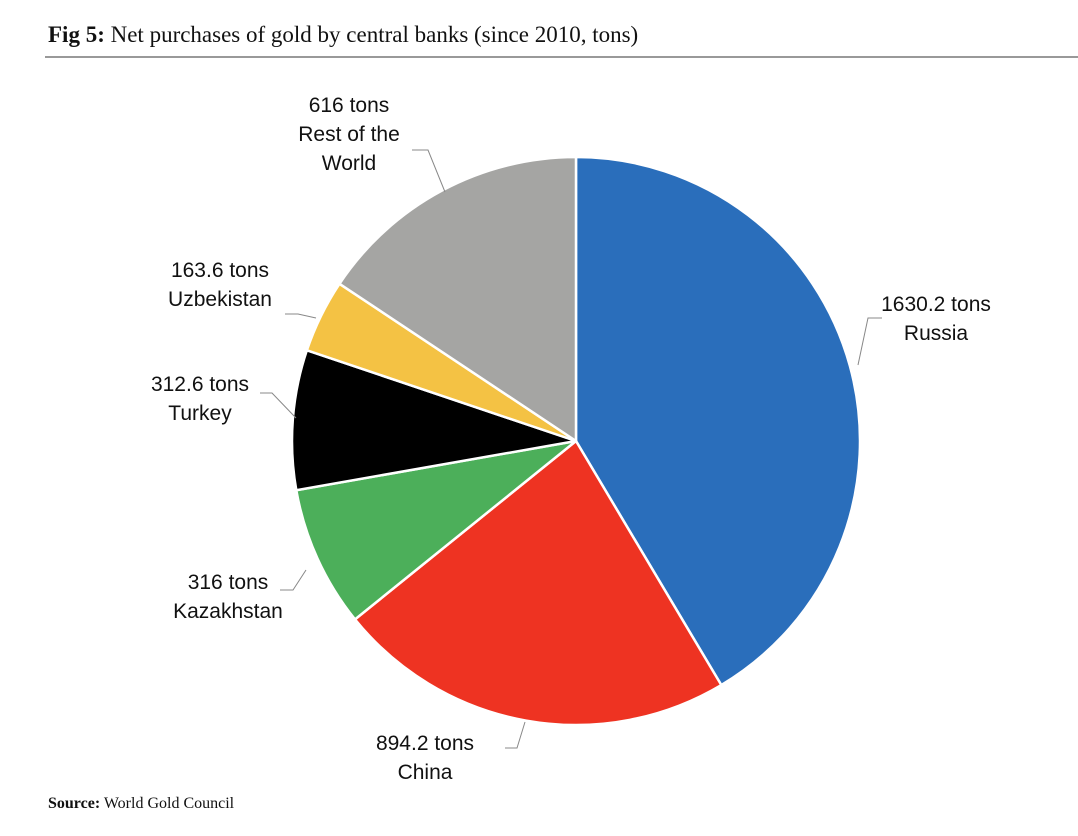  I want to click on category-label: Russia, so click(936, 333).